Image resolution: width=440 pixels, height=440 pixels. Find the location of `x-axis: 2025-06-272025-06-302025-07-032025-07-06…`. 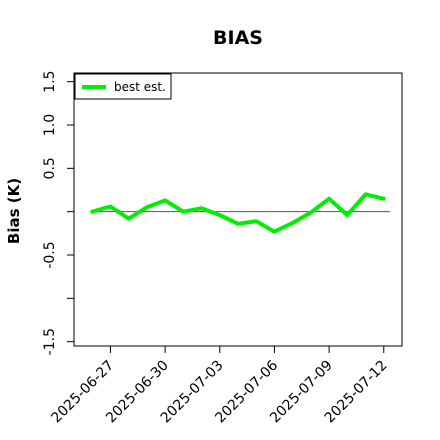

x-axis: 2025-06-272025-06-302025-07-032025-07-06… is located at coordinates (219, 386).